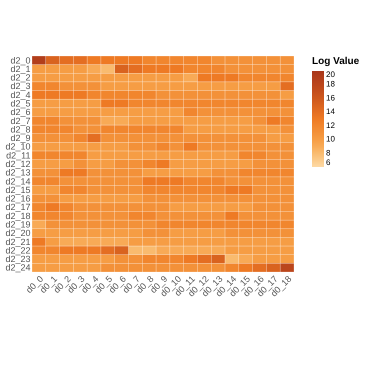  What do you see at coordinates (17, 267) in the screenshot?
I see `y-tick-label: d2_24` at bounding box center [17, 267].